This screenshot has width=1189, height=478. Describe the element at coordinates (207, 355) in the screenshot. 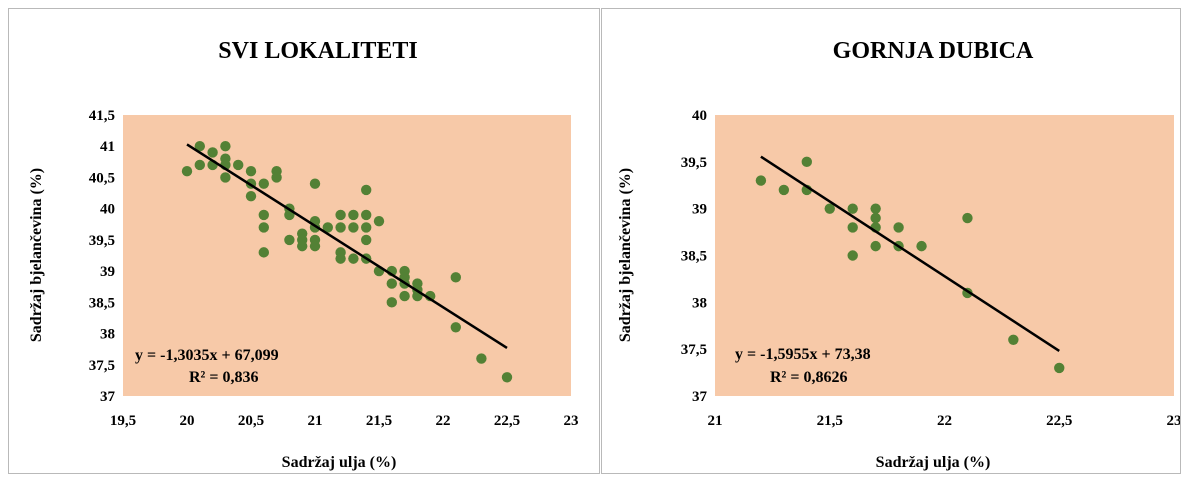

I see `trendline-equation: y = -1,3035x + 67,099` at that location.